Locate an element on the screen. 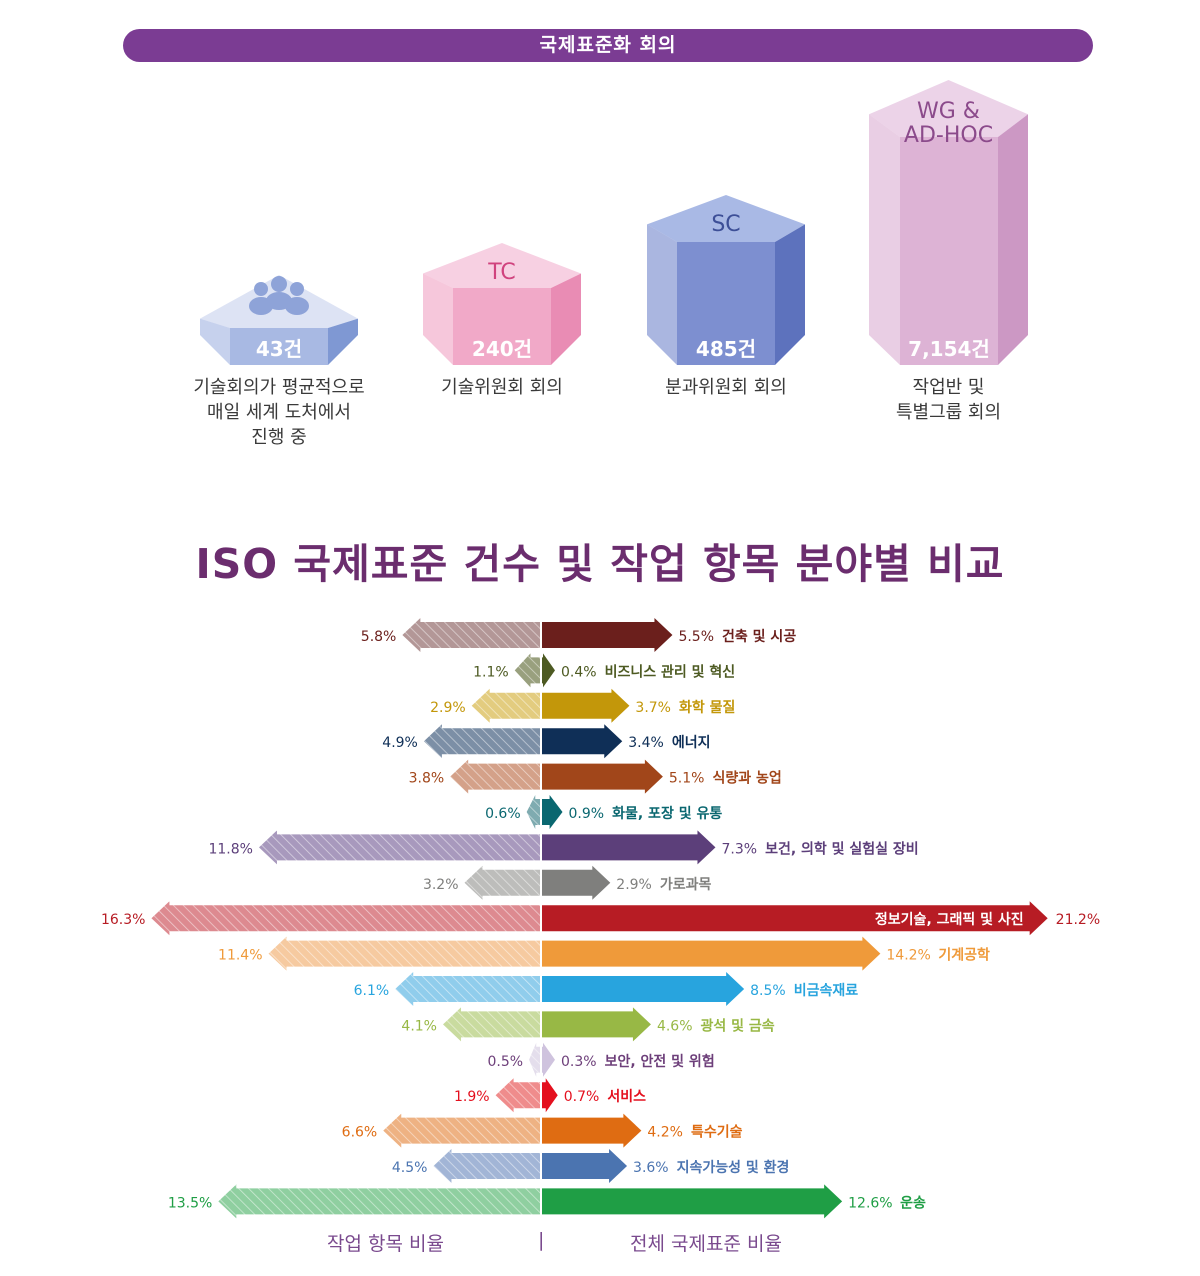 This screenshot has height=1276, width=1200. category-name-12: 보안, 안전 및 위험 is located at coordinates (660, 1061).